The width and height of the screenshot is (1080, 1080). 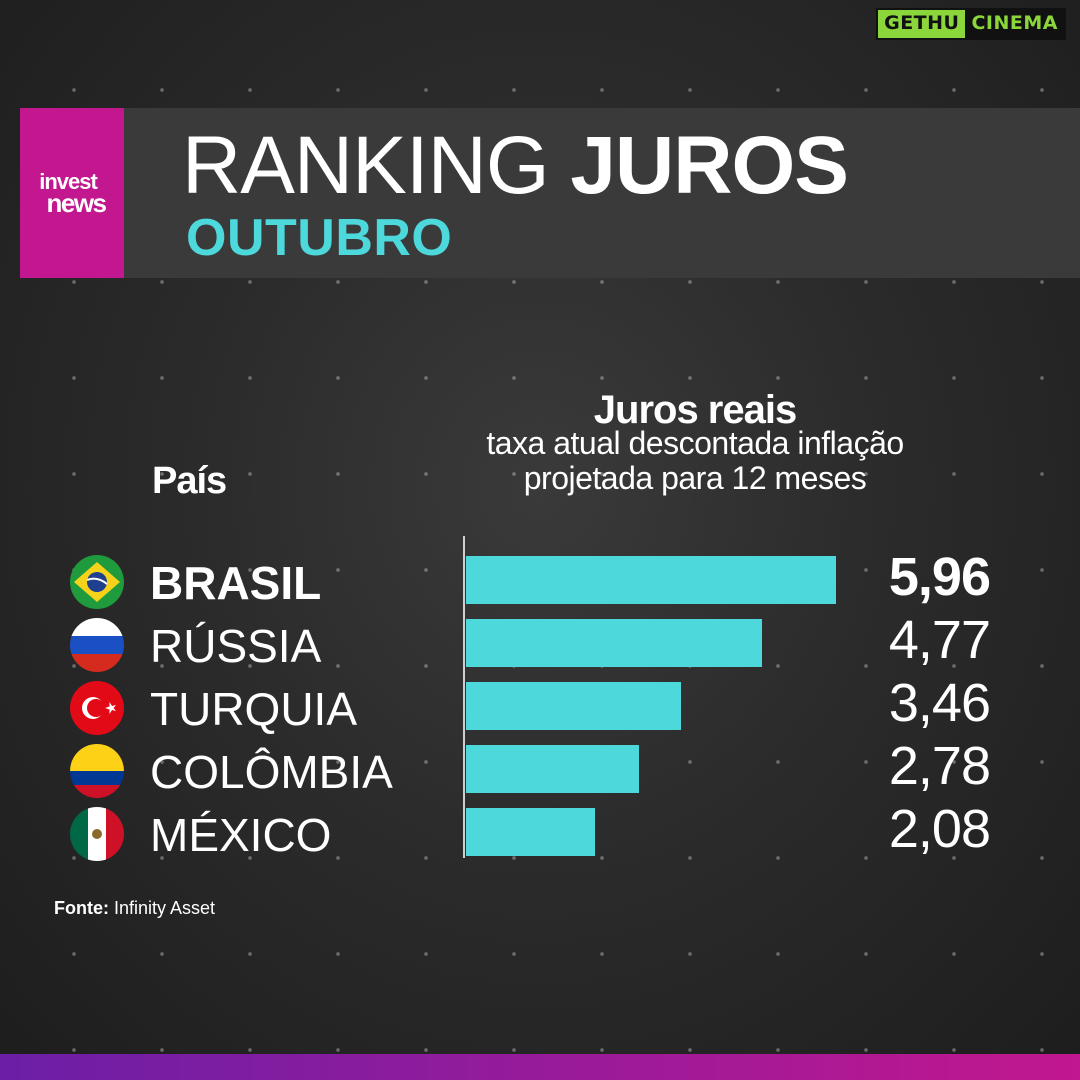 I want to click on russia-flag-icon, so click(x=97, y=645).